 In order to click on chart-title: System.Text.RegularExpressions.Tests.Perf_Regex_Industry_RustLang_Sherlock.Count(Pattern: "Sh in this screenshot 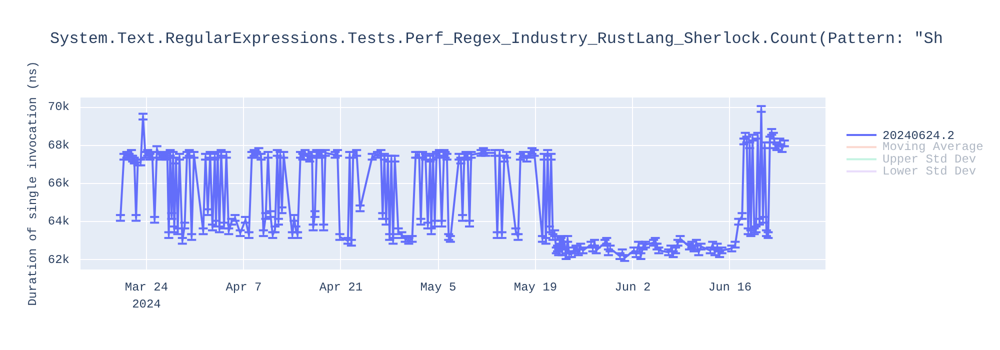, I will do `click(496, 39)`.